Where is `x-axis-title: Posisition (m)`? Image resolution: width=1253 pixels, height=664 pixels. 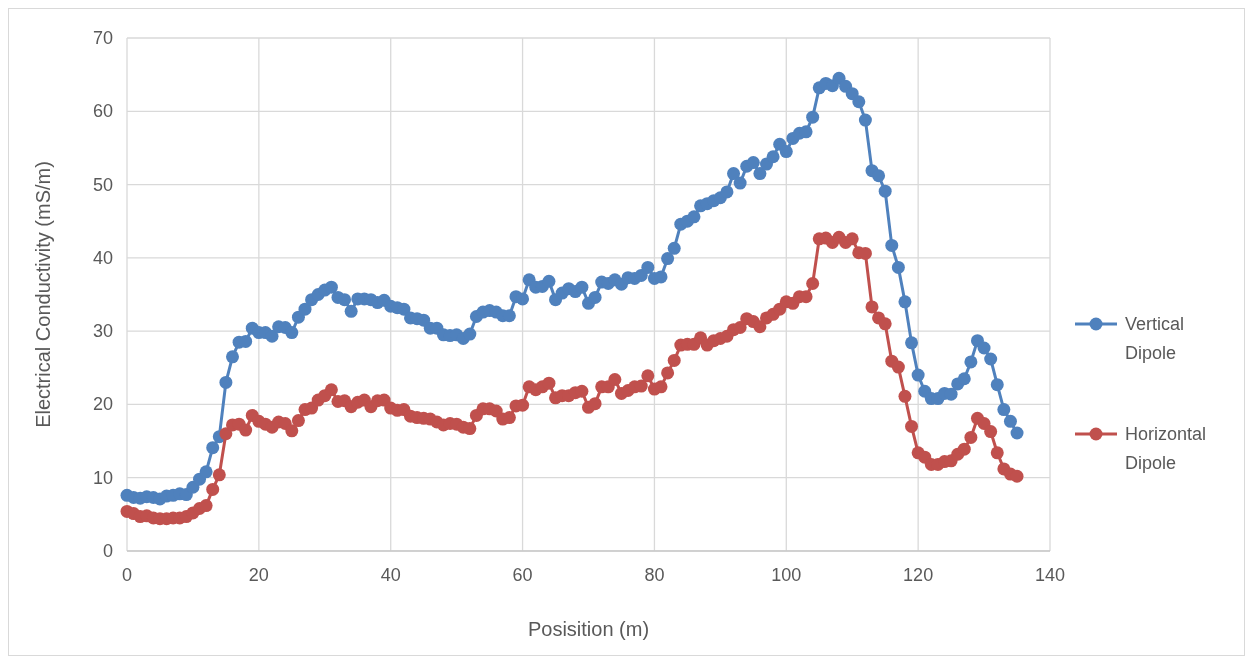
x-axis-title: Posisition (m) is located at coordinates (588, 629).